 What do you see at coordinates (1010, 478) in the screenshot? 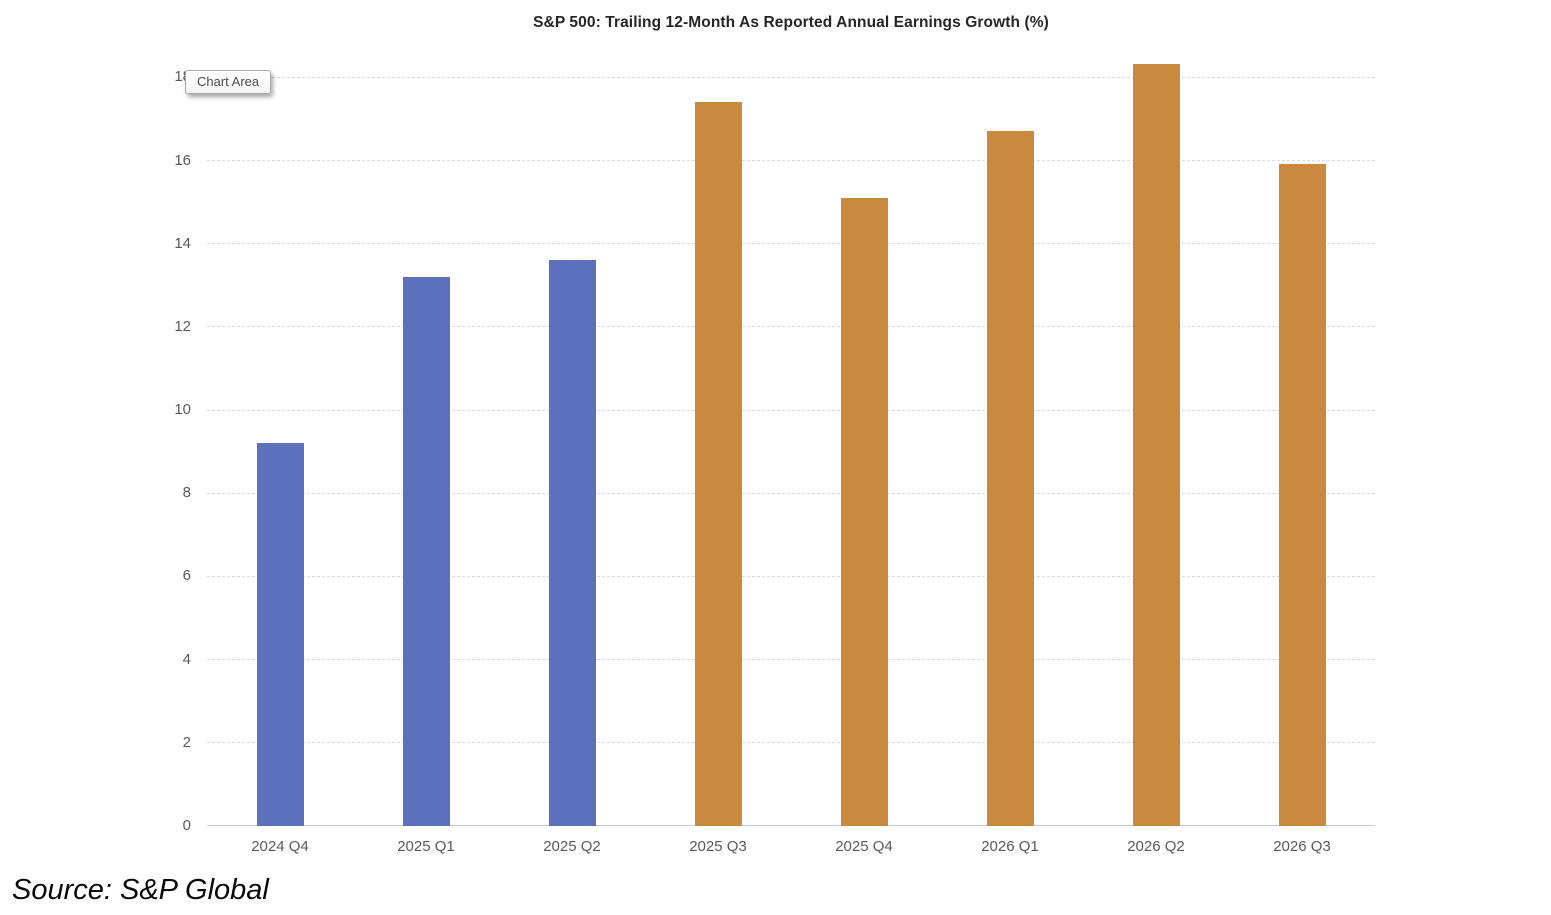
I see `bar-2026-q1` at bounding box center [1010, 478].